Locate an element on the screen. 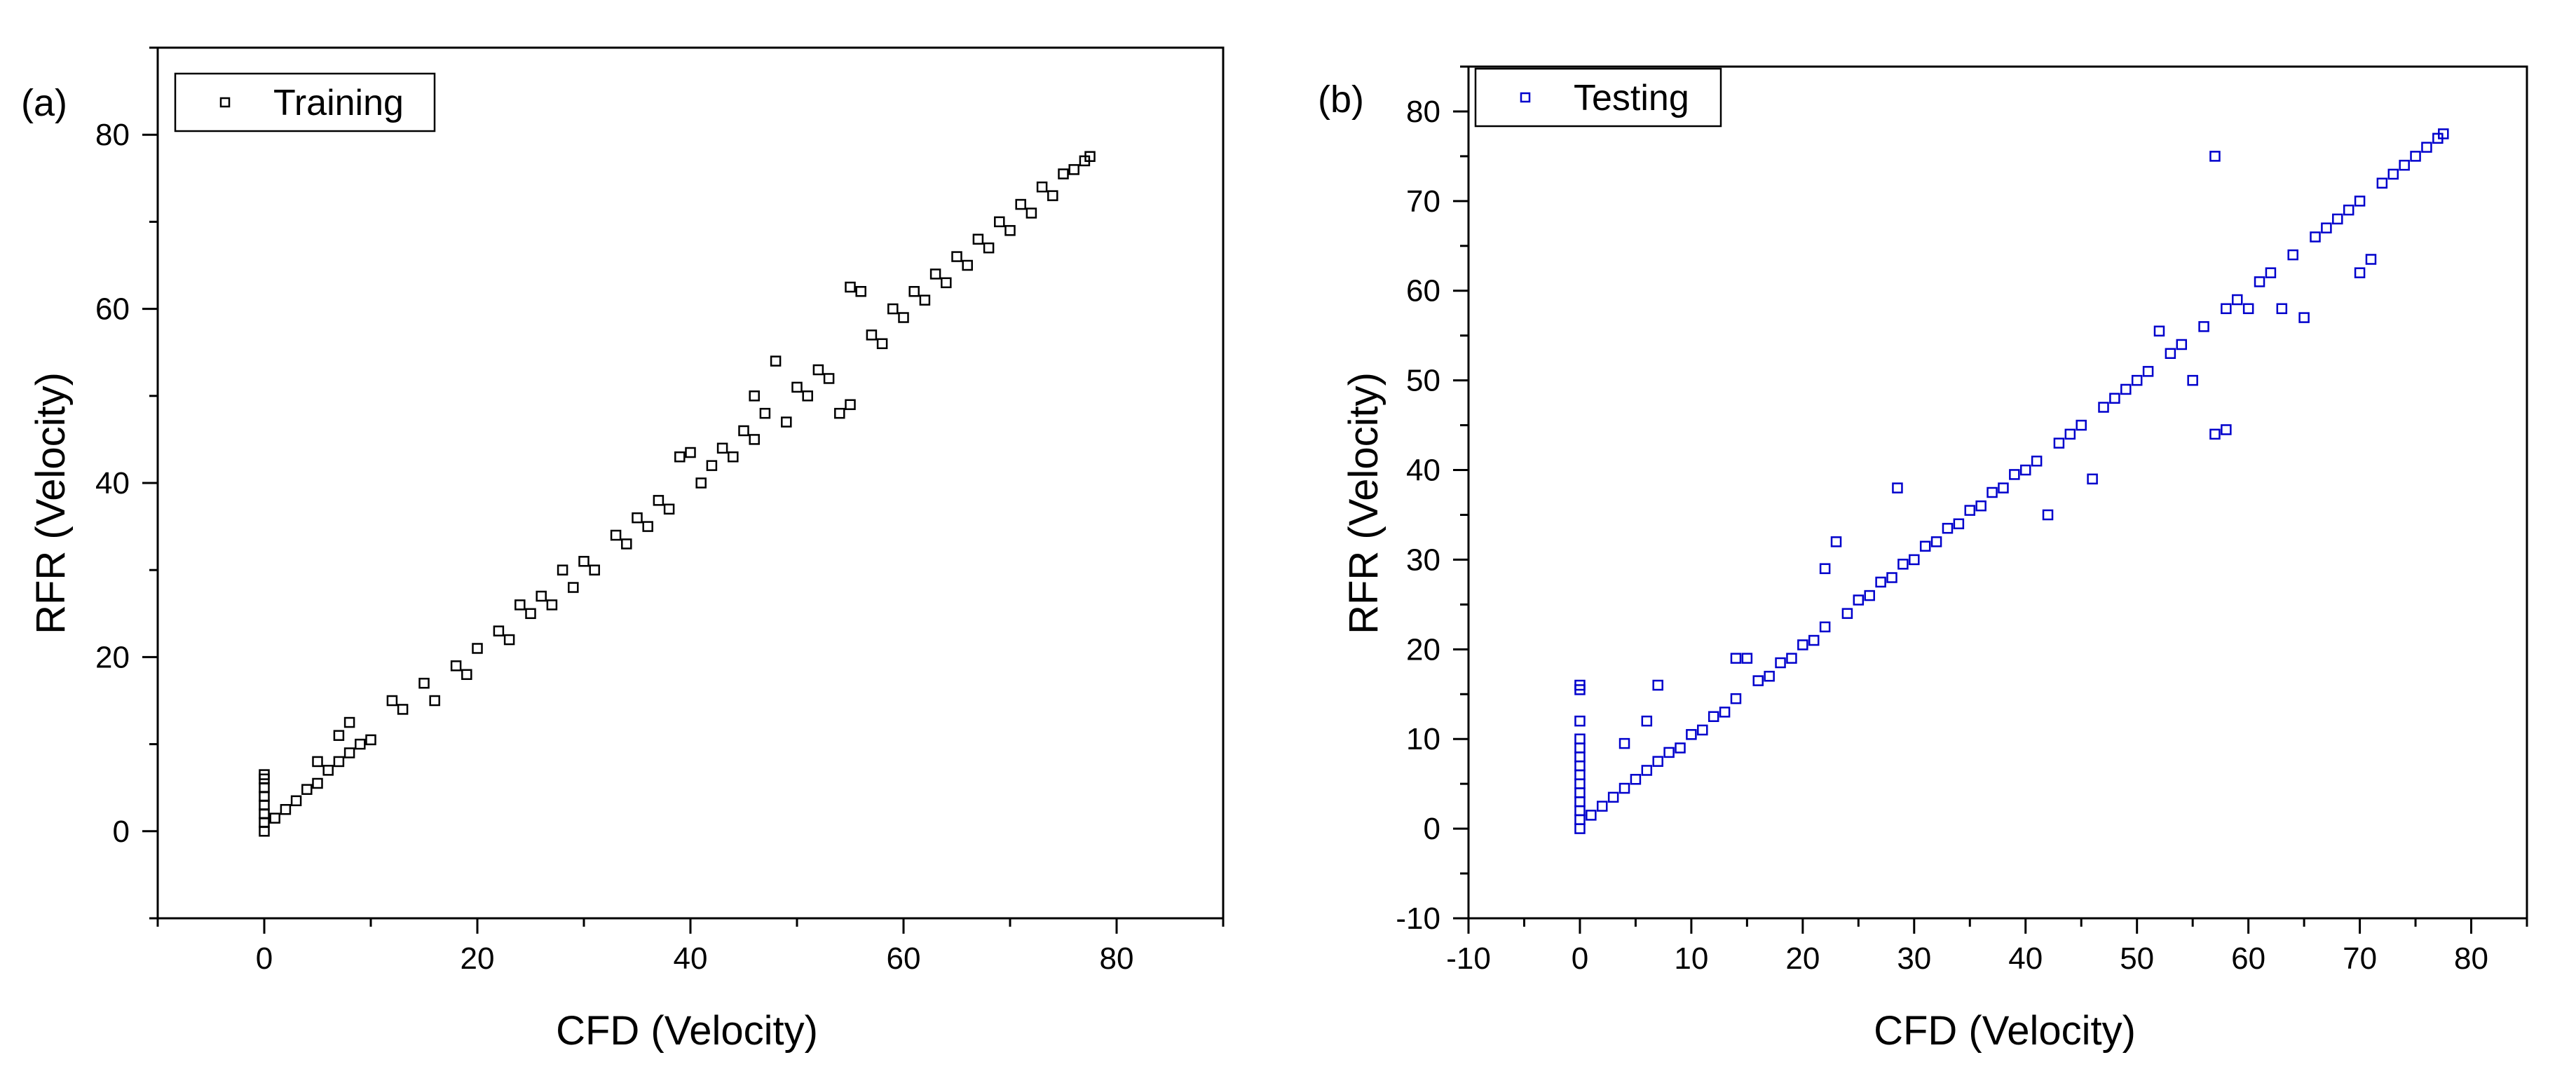  y-tick-label-b: 30 is located at coordinates (1423, 560).